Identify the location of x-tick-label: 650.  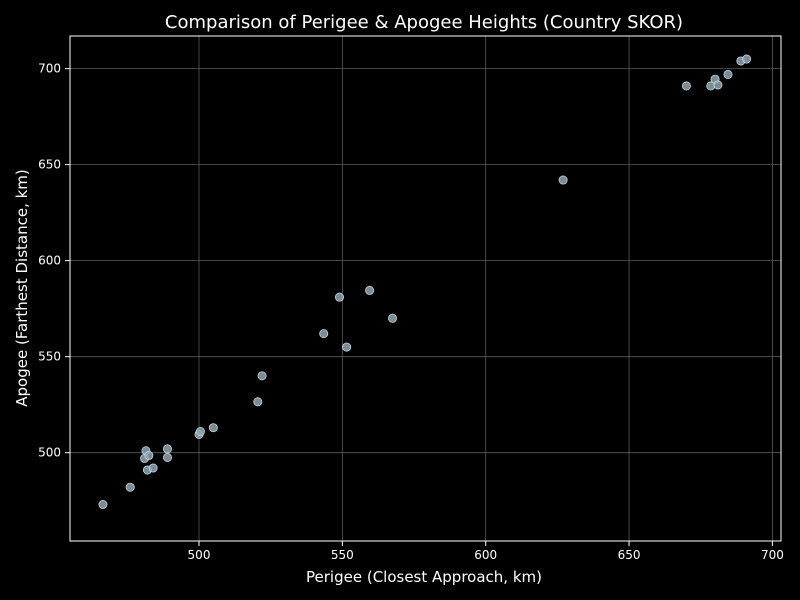
(629, 555).